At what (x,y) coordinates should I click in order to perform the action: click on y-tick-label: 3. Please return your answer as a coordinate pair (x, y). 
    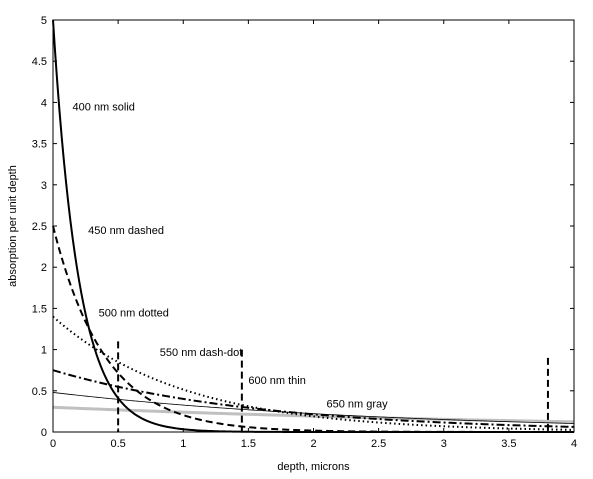
    Looking at the image, I should click on (44, 186).